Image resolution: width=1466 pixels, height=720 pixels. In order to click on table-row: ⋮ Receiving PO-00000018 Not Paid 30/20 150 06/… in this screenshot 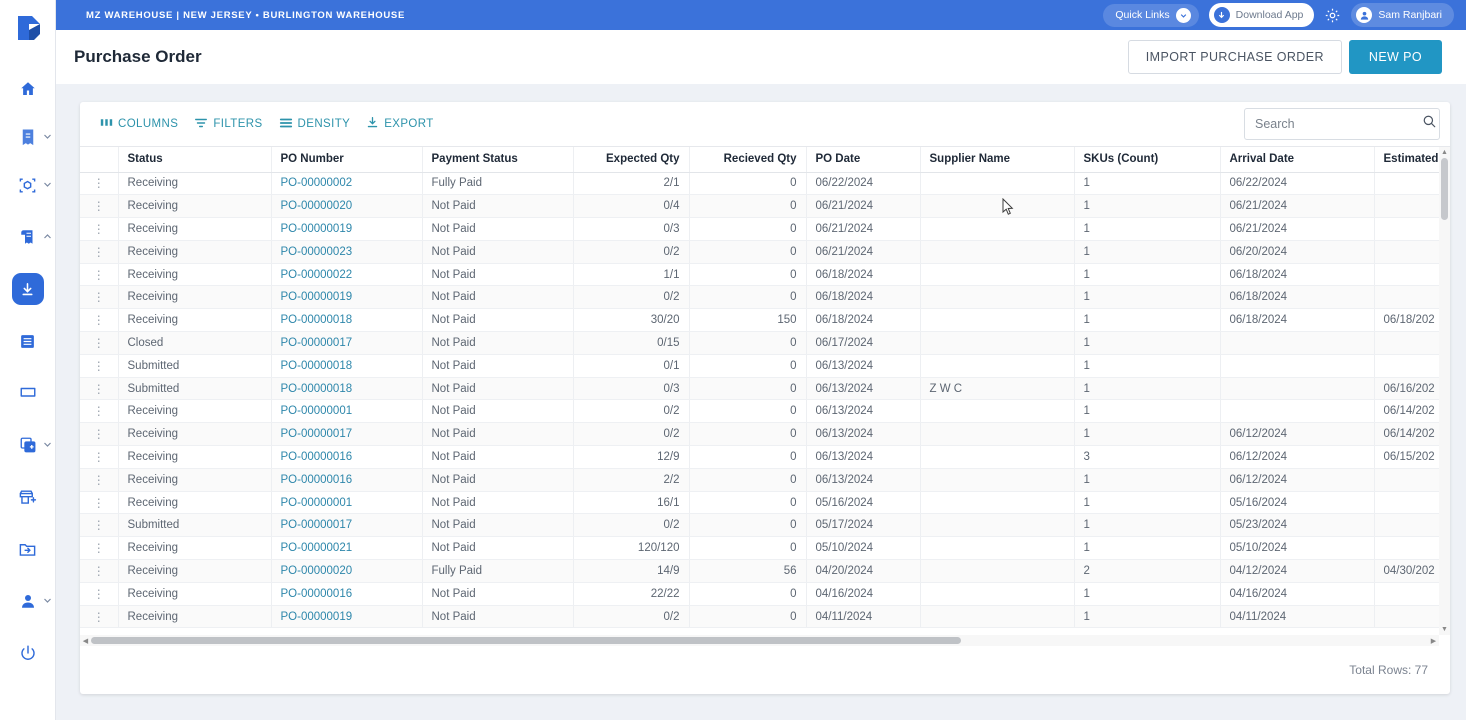, I will do `click(765, 320)`.